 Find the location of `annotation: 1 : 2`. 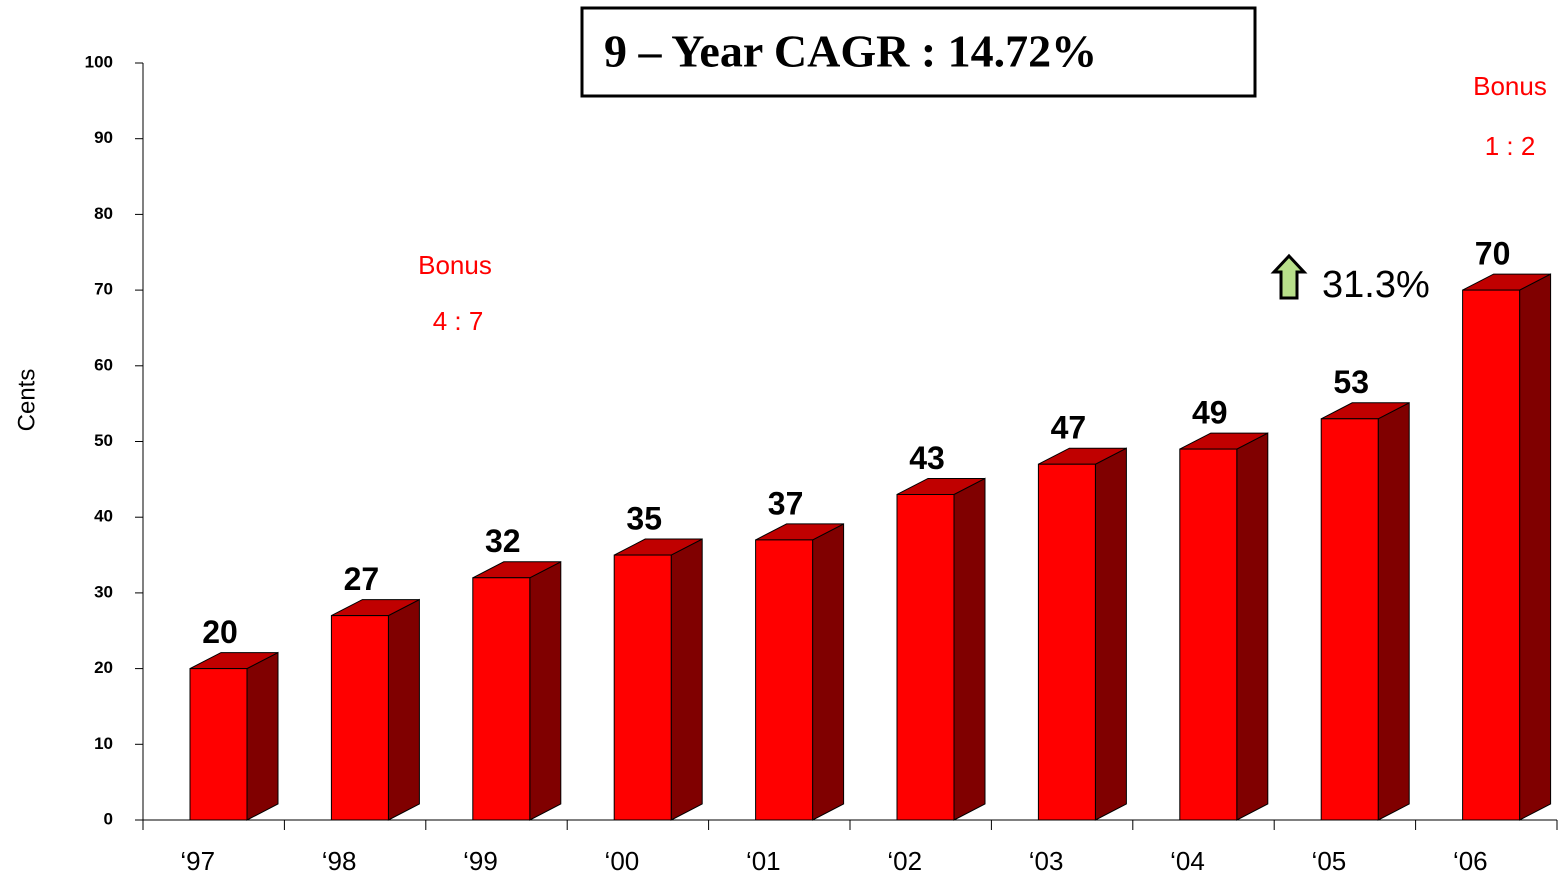

annotation: 1 : 2 is located at coordinates (1510, 146).